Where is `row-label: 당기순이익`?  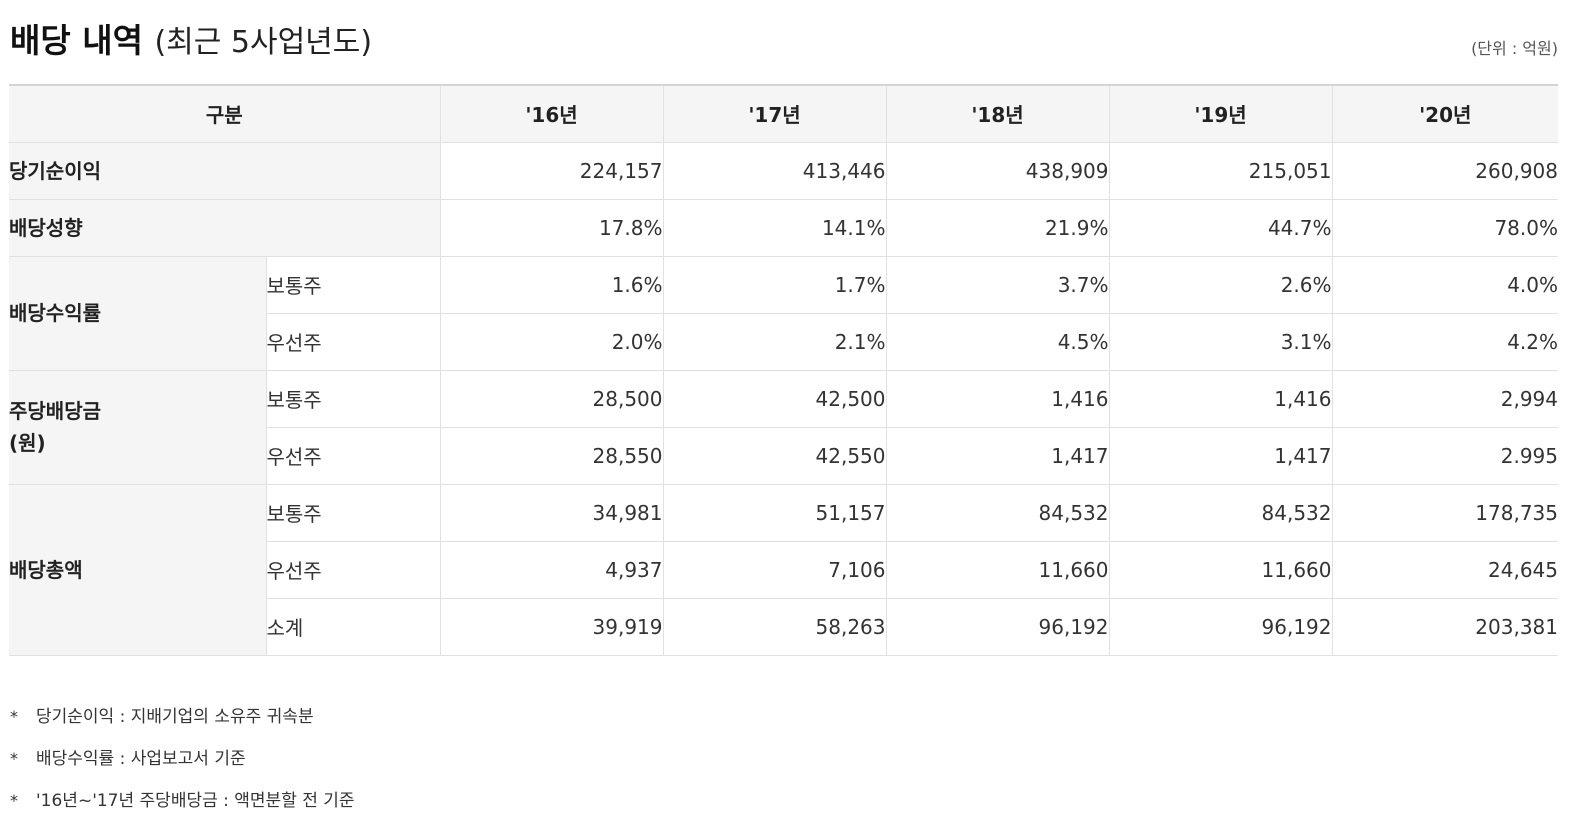 row-label: 당기순이익 is located at coordinates (225, 170).